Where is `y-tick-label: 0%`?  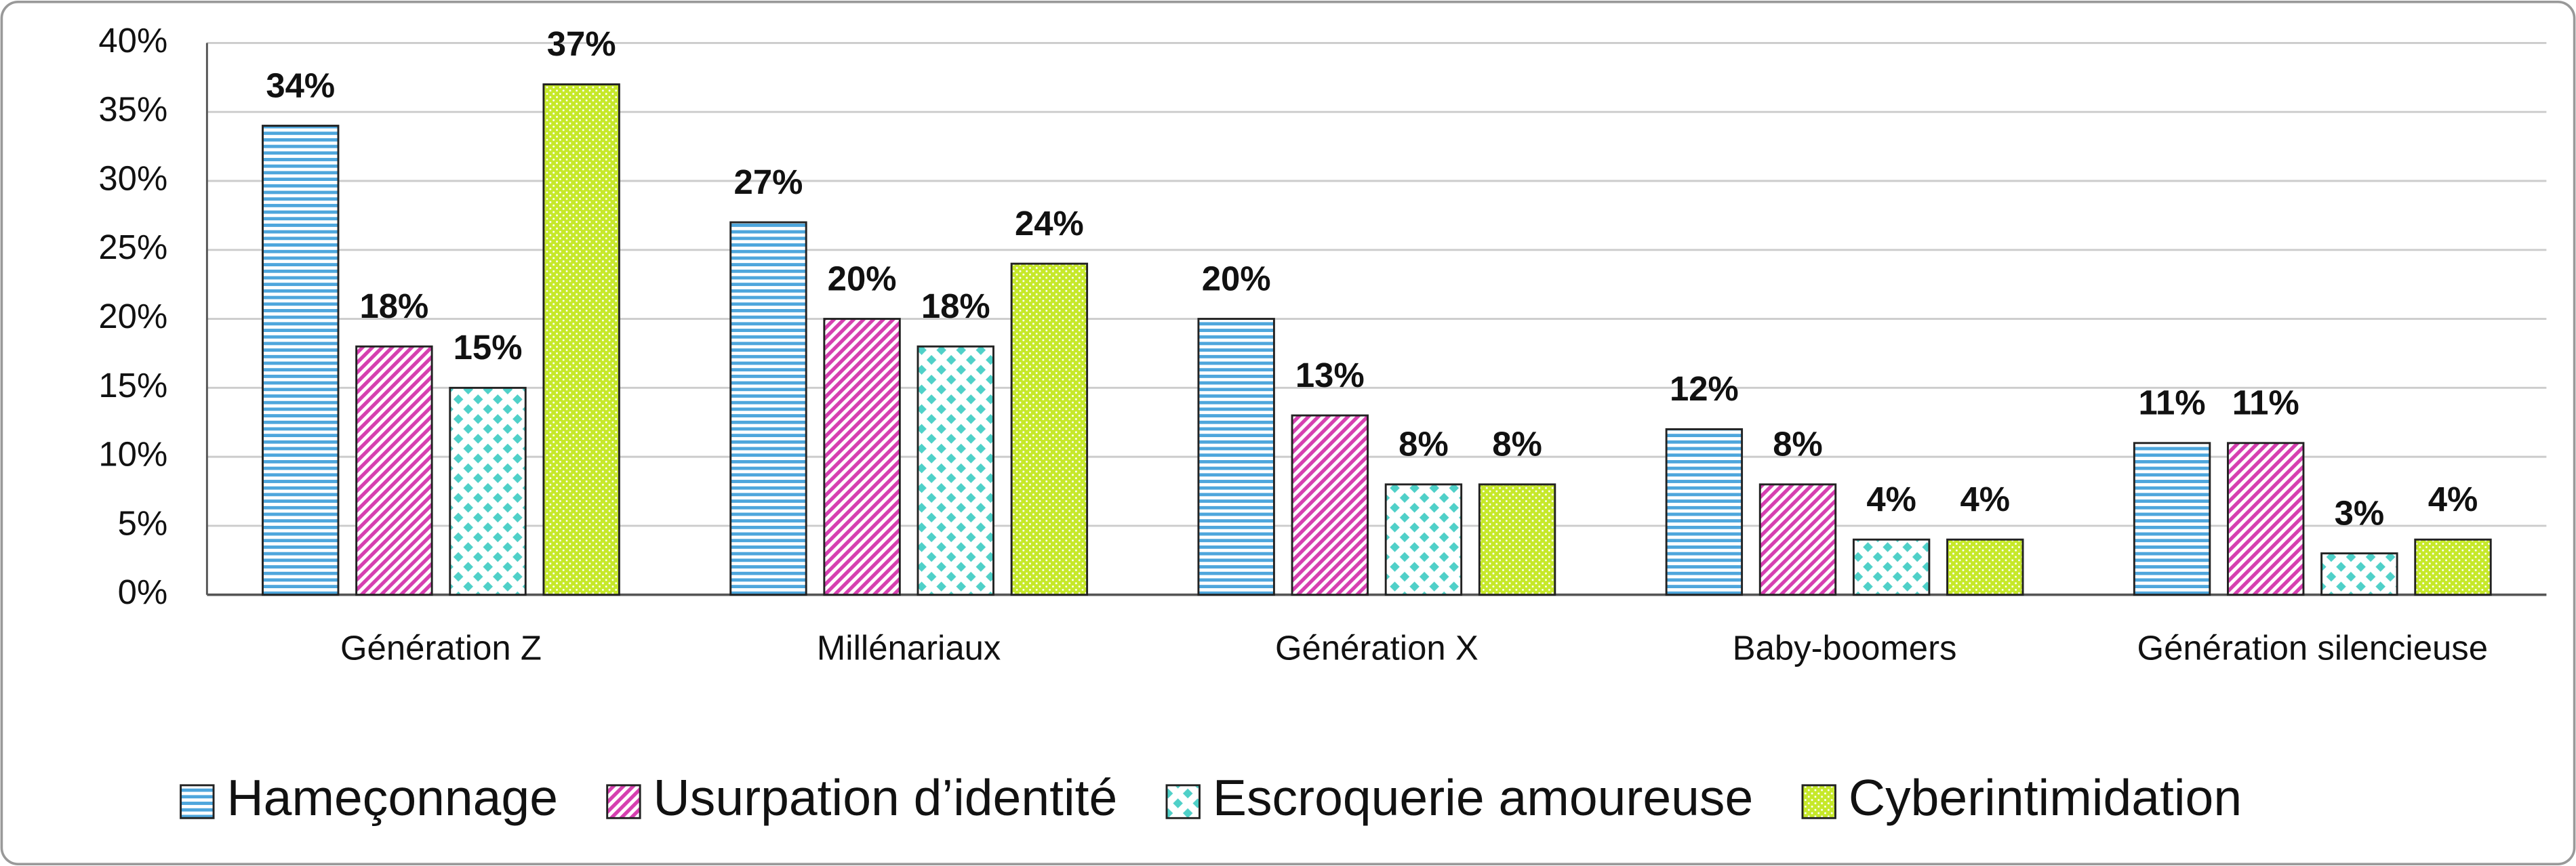 y-tick-label: 0% is located at coordinates (143, 592).